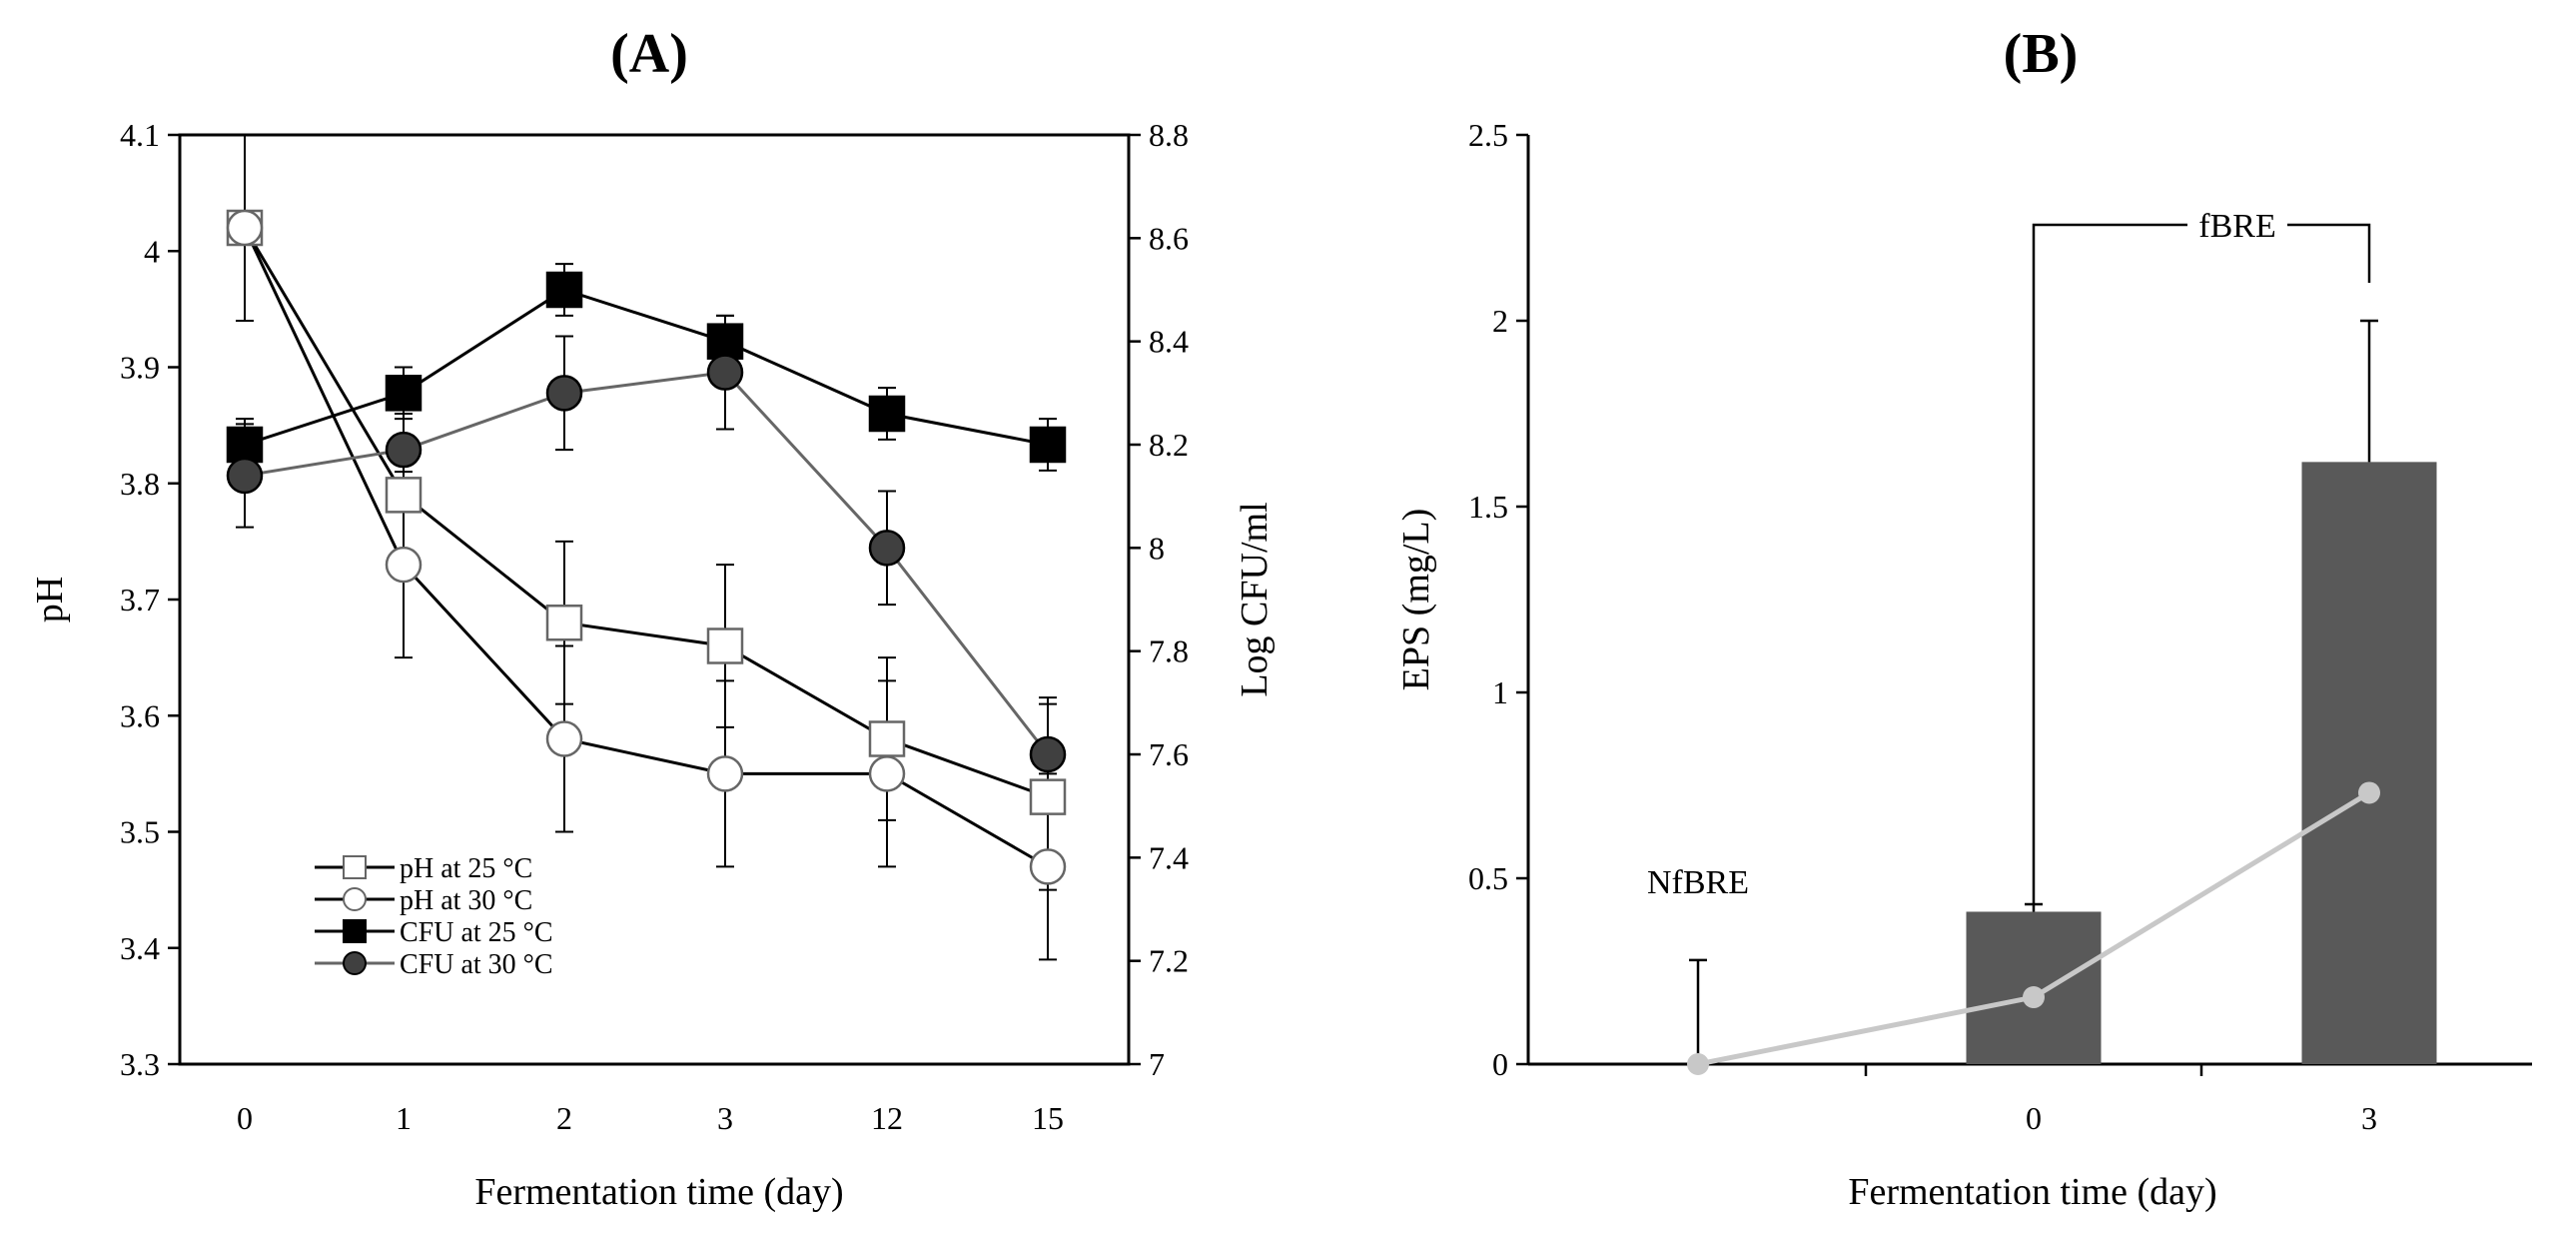 The image size is (2576, 1235). I want to click on a-y2tick-label-7: 7.4, so click(1169, 857).